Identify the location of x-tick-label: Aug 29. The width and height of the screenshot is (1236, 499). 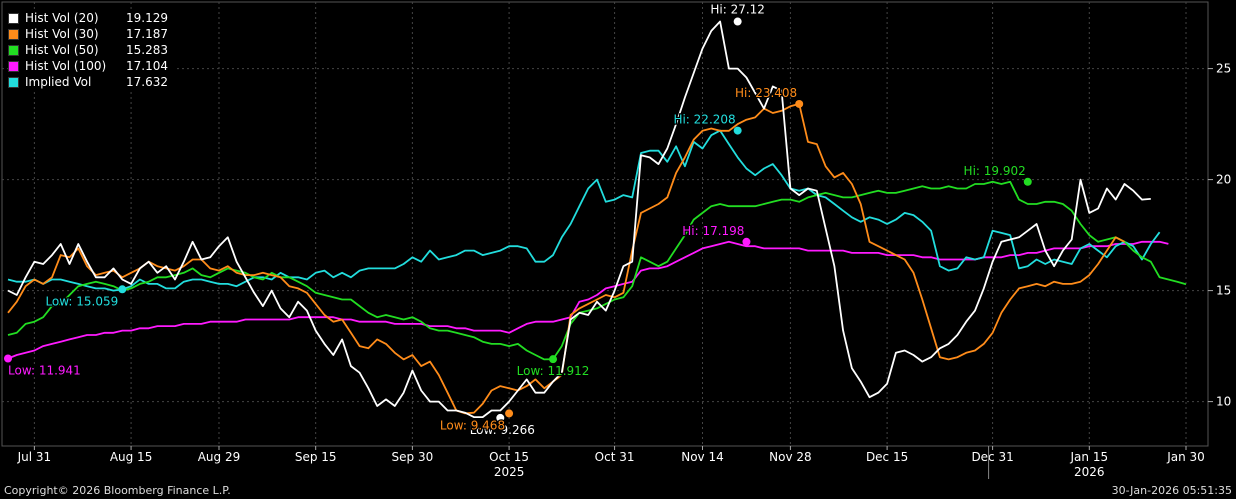
(219, 457).